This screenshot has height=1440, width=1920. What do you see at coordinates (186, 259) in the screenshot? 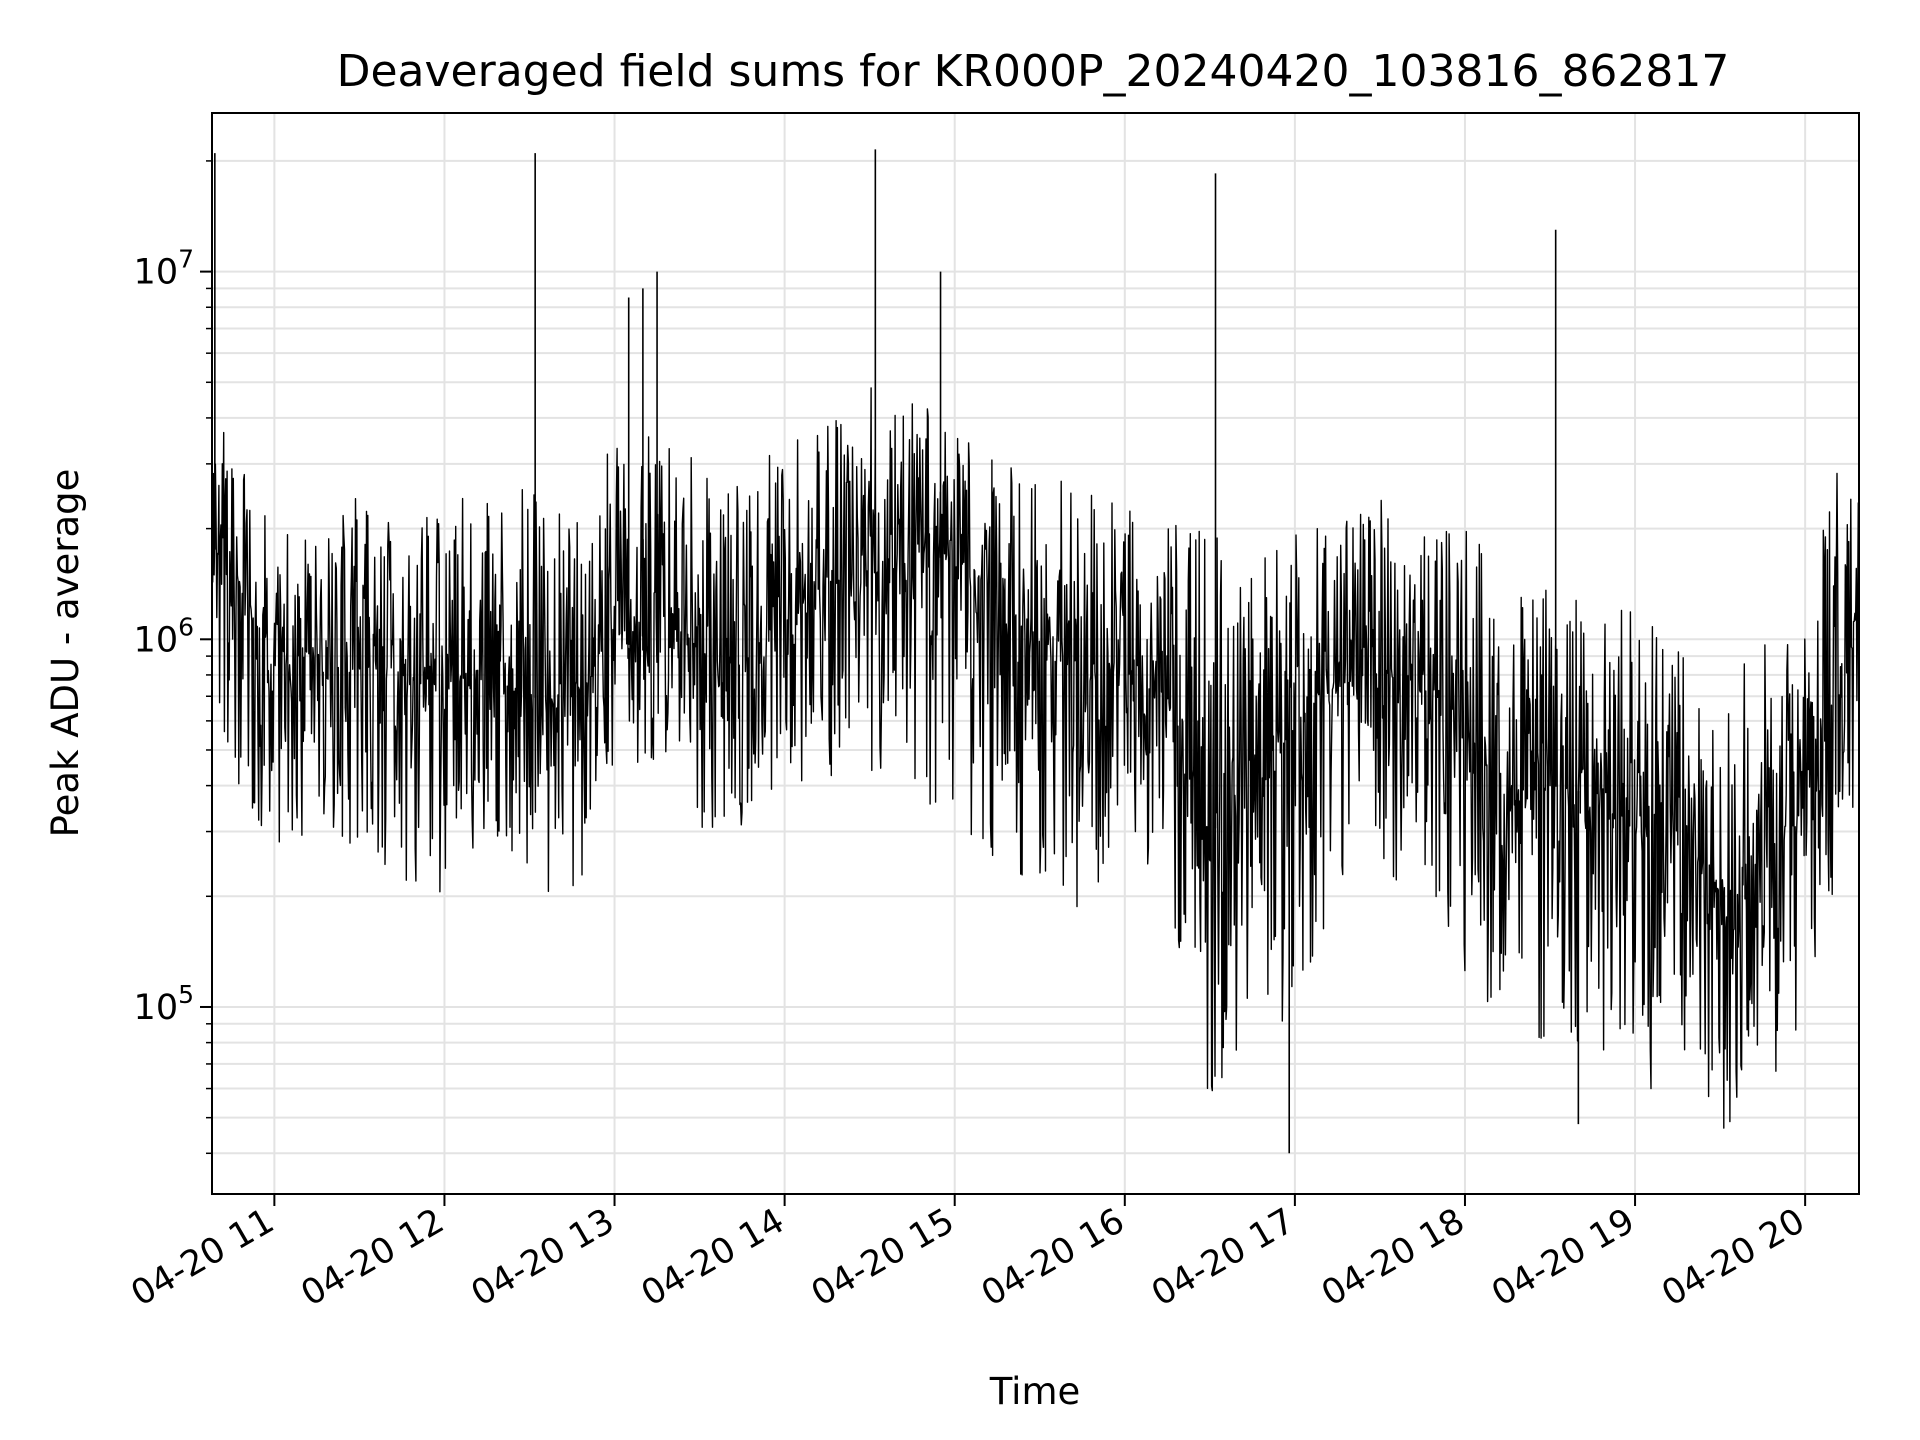
I see `y-tick-exponent: 7` at bounding box center [186, 259].